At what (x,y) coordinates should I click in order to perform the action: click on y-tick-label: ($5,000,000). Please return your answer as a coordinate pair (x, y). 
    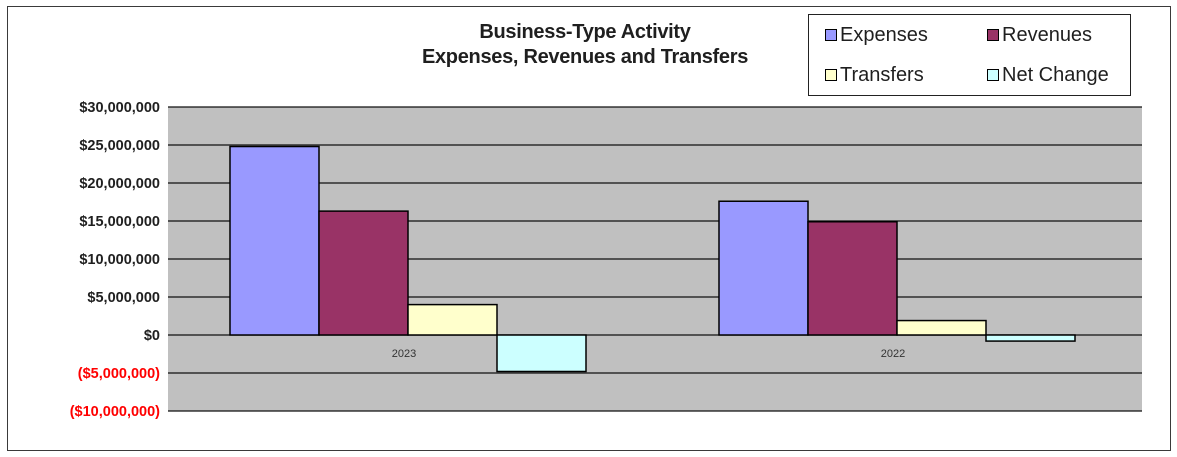
    Looking at the image, I should click on (119, 374).